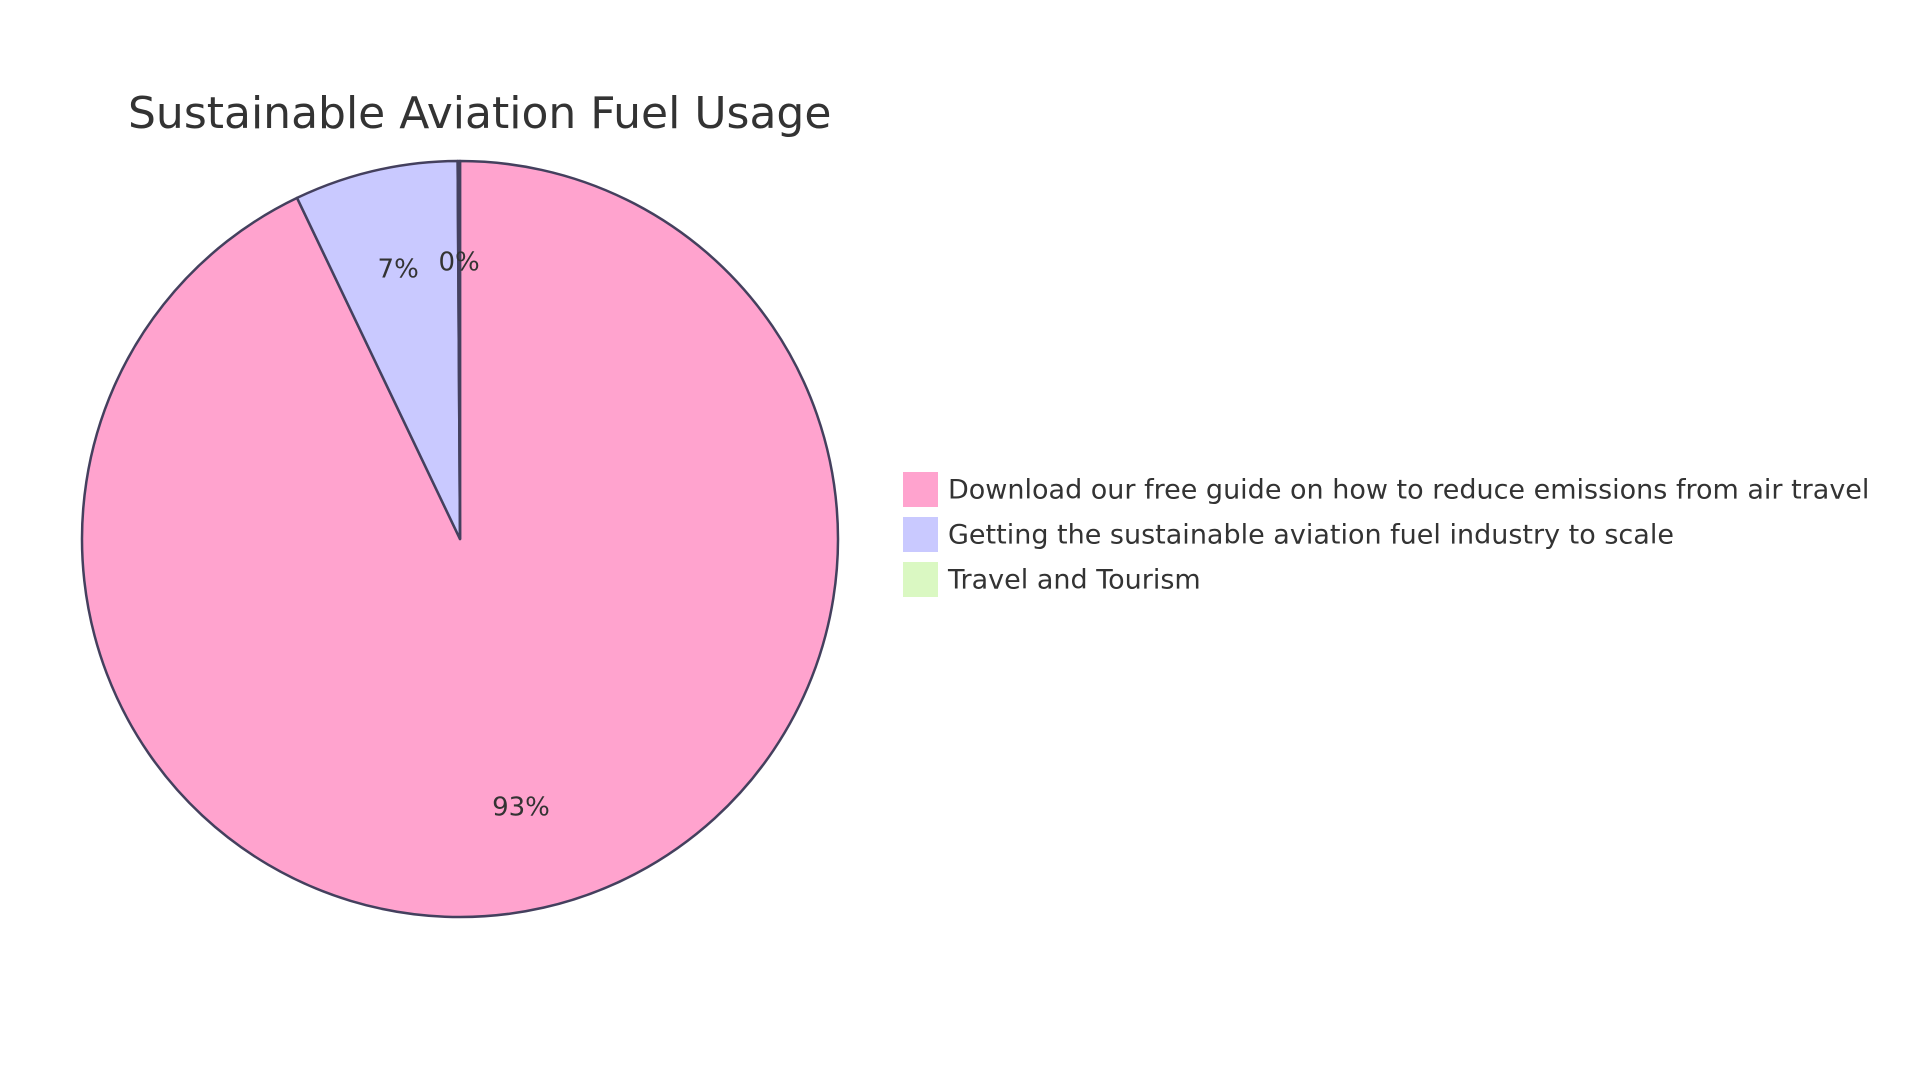 This screenshot has height=1080, width=1920. What do you see at coordinates (398, 270) in the screenshot?
I see `slice-label: 7%` at bounding box center [398, 270].